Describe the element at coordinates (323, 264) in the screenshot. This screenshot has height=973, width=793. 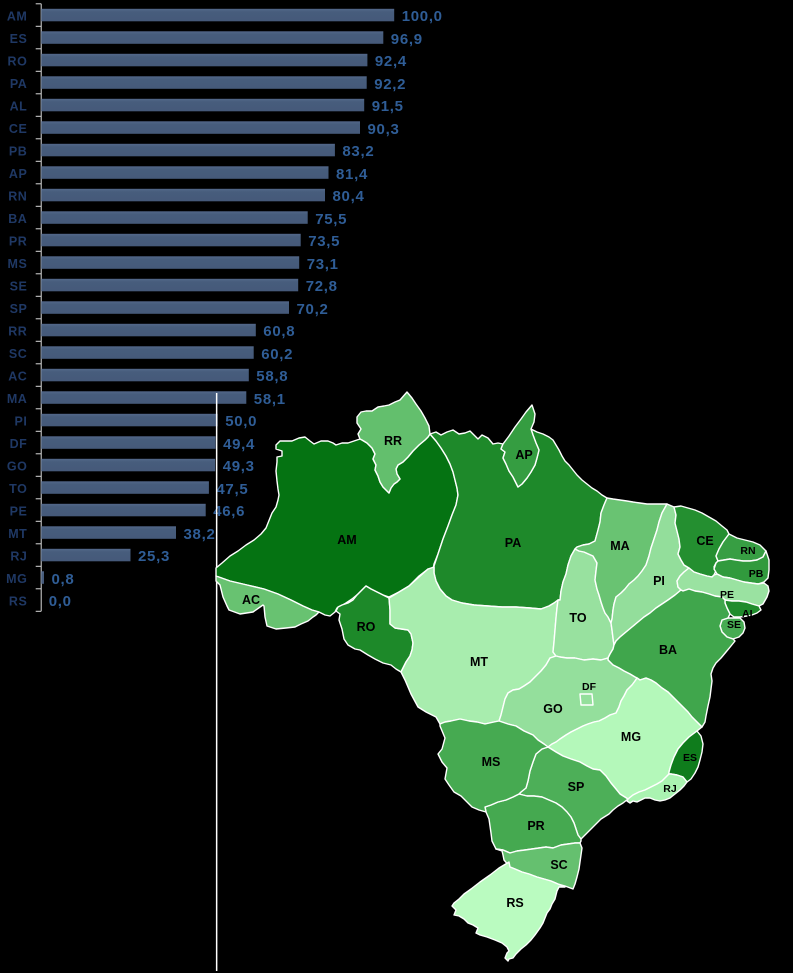
I see `svg-text: 73,1` at that location.